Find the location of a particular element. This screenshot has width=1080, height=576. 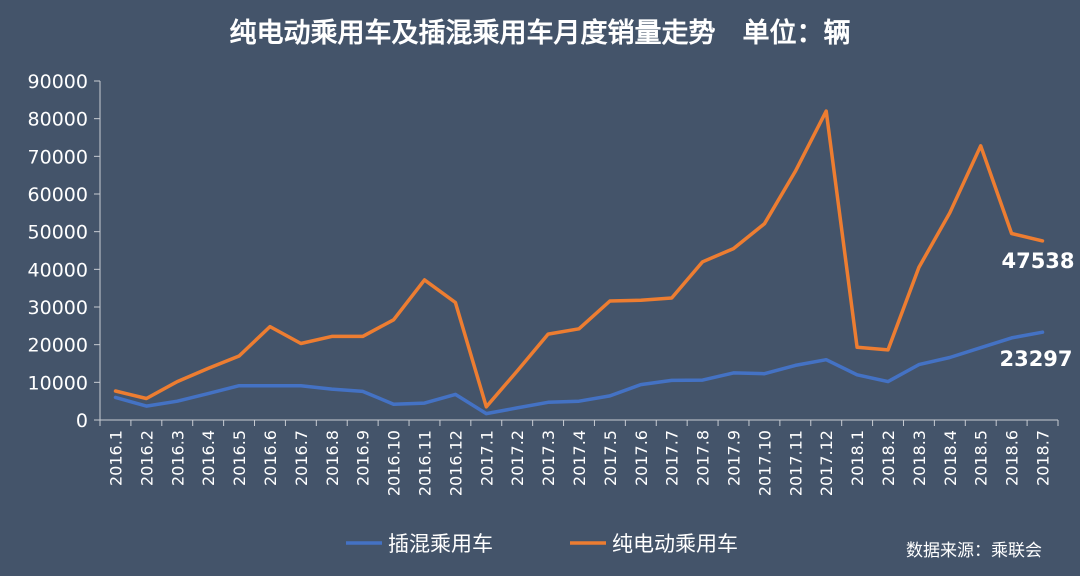

x-tick-label: 2017.2 is located at coordinates (517, 458).